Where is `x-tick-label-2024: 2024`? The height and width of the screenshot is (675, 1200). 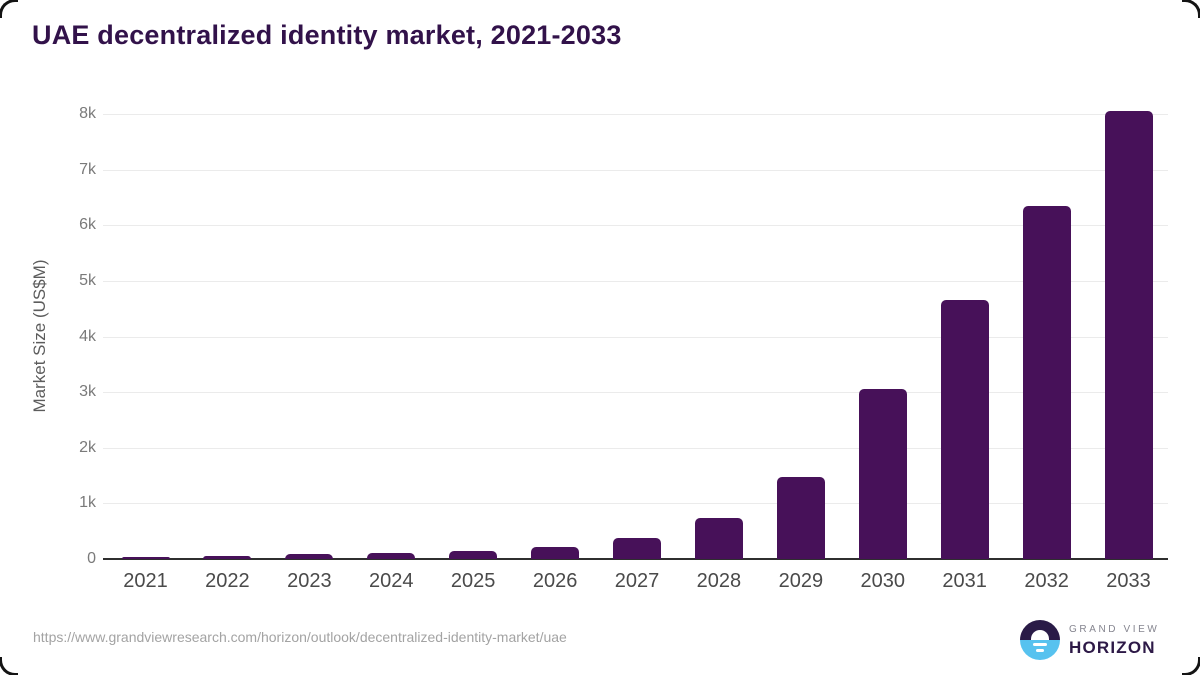 x-tick-label-2024: 2024 is located at coordinates (391, 581).